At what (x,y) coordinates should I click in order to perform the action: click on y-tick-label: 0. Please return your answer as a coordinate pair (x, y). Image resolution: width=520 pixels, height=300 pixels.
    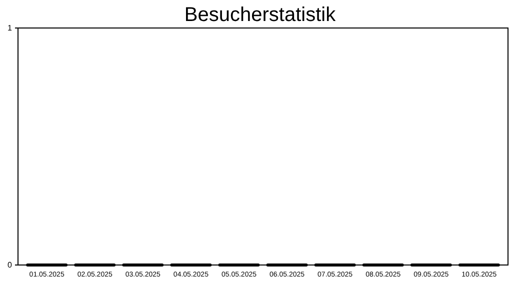
    Looking at the image, I should click on (10, 265).